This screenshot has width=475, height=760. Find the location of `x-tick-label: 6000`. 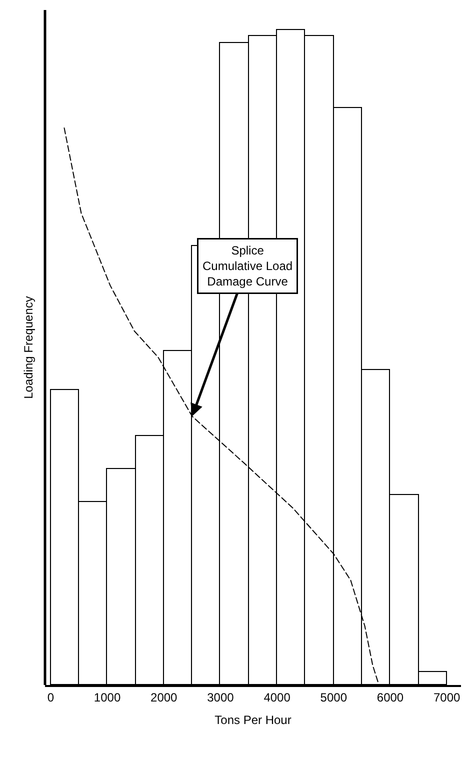

x-tick-label: 6000 is located at coordinates (390, 697).